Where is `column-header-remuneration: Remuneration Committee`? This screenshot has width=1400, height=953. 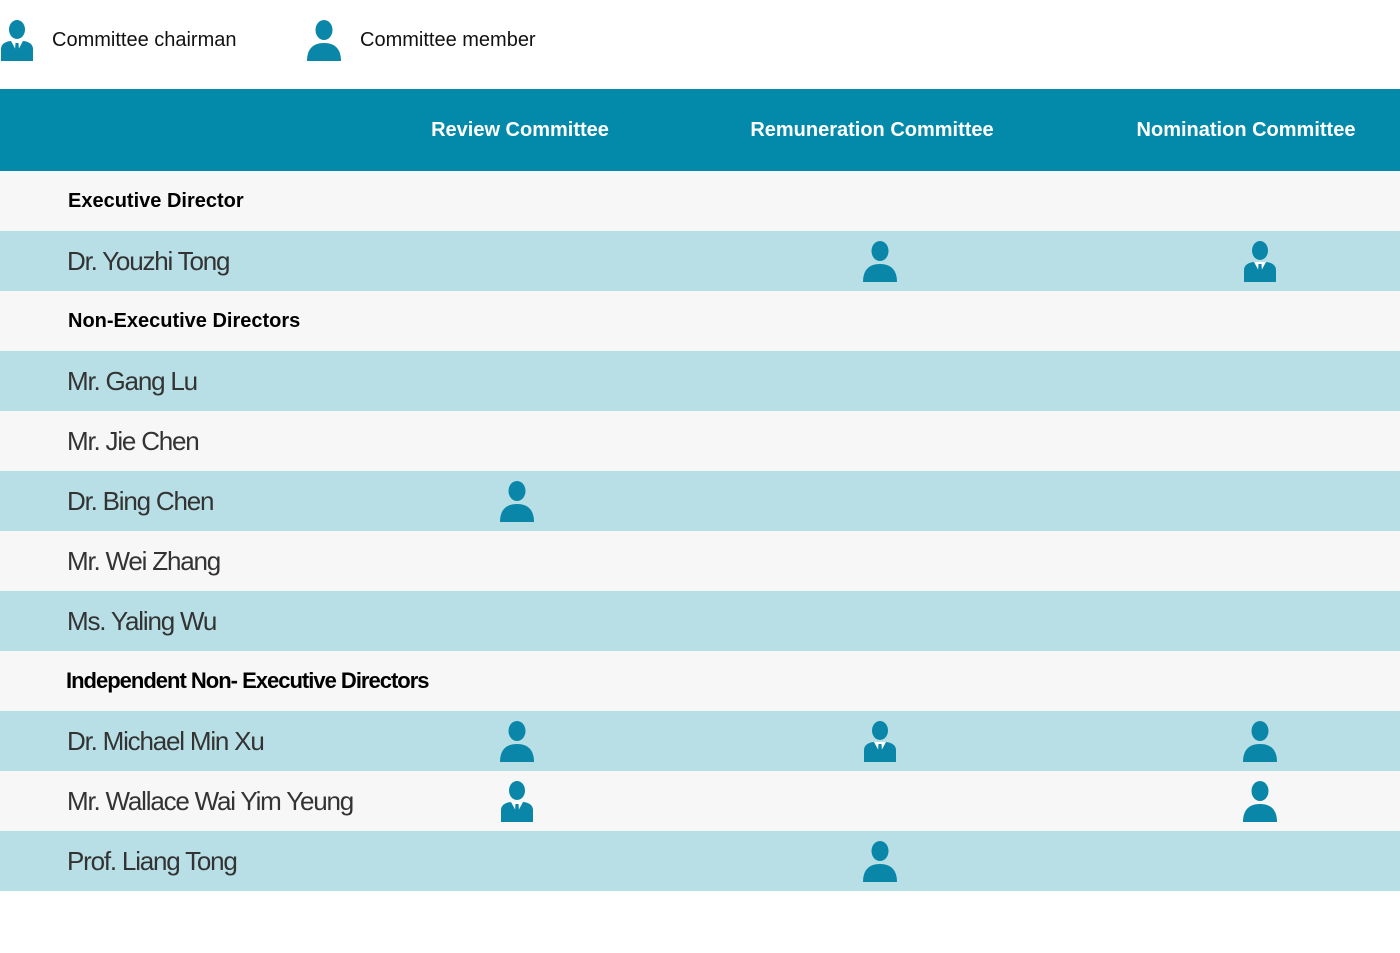
column-header-remuneration: Remuneration Committee is located at coordinates (872, 130).